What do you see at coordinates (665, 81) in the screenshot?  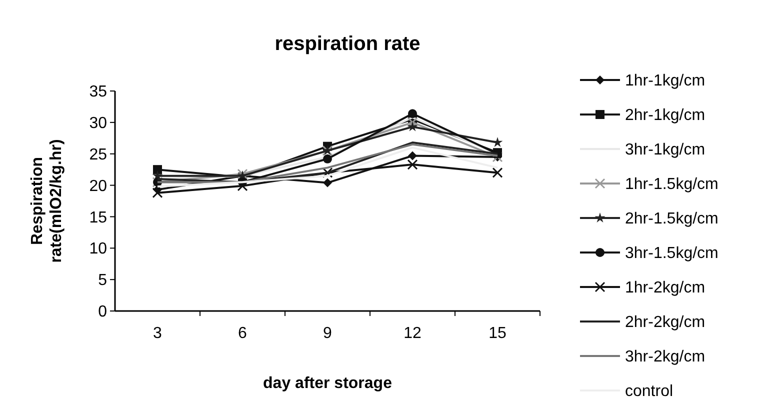 I see `legend-label: 1hr-1kg/cm` at bounding box center [665, 81].